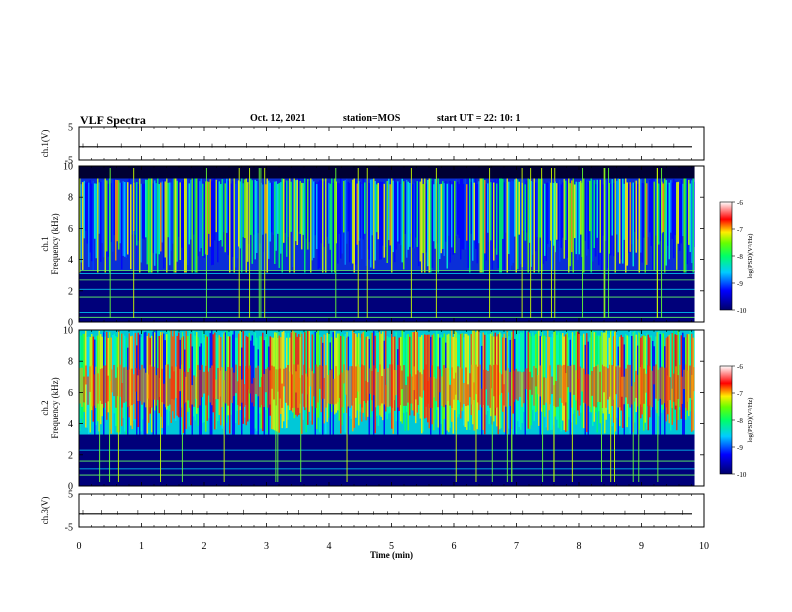 The image size is (792, 612). What do you see at coordinates (391, 555) in the screenshot?
I see `x-axis-label: Time (min)` at bounding box center [391, 555].